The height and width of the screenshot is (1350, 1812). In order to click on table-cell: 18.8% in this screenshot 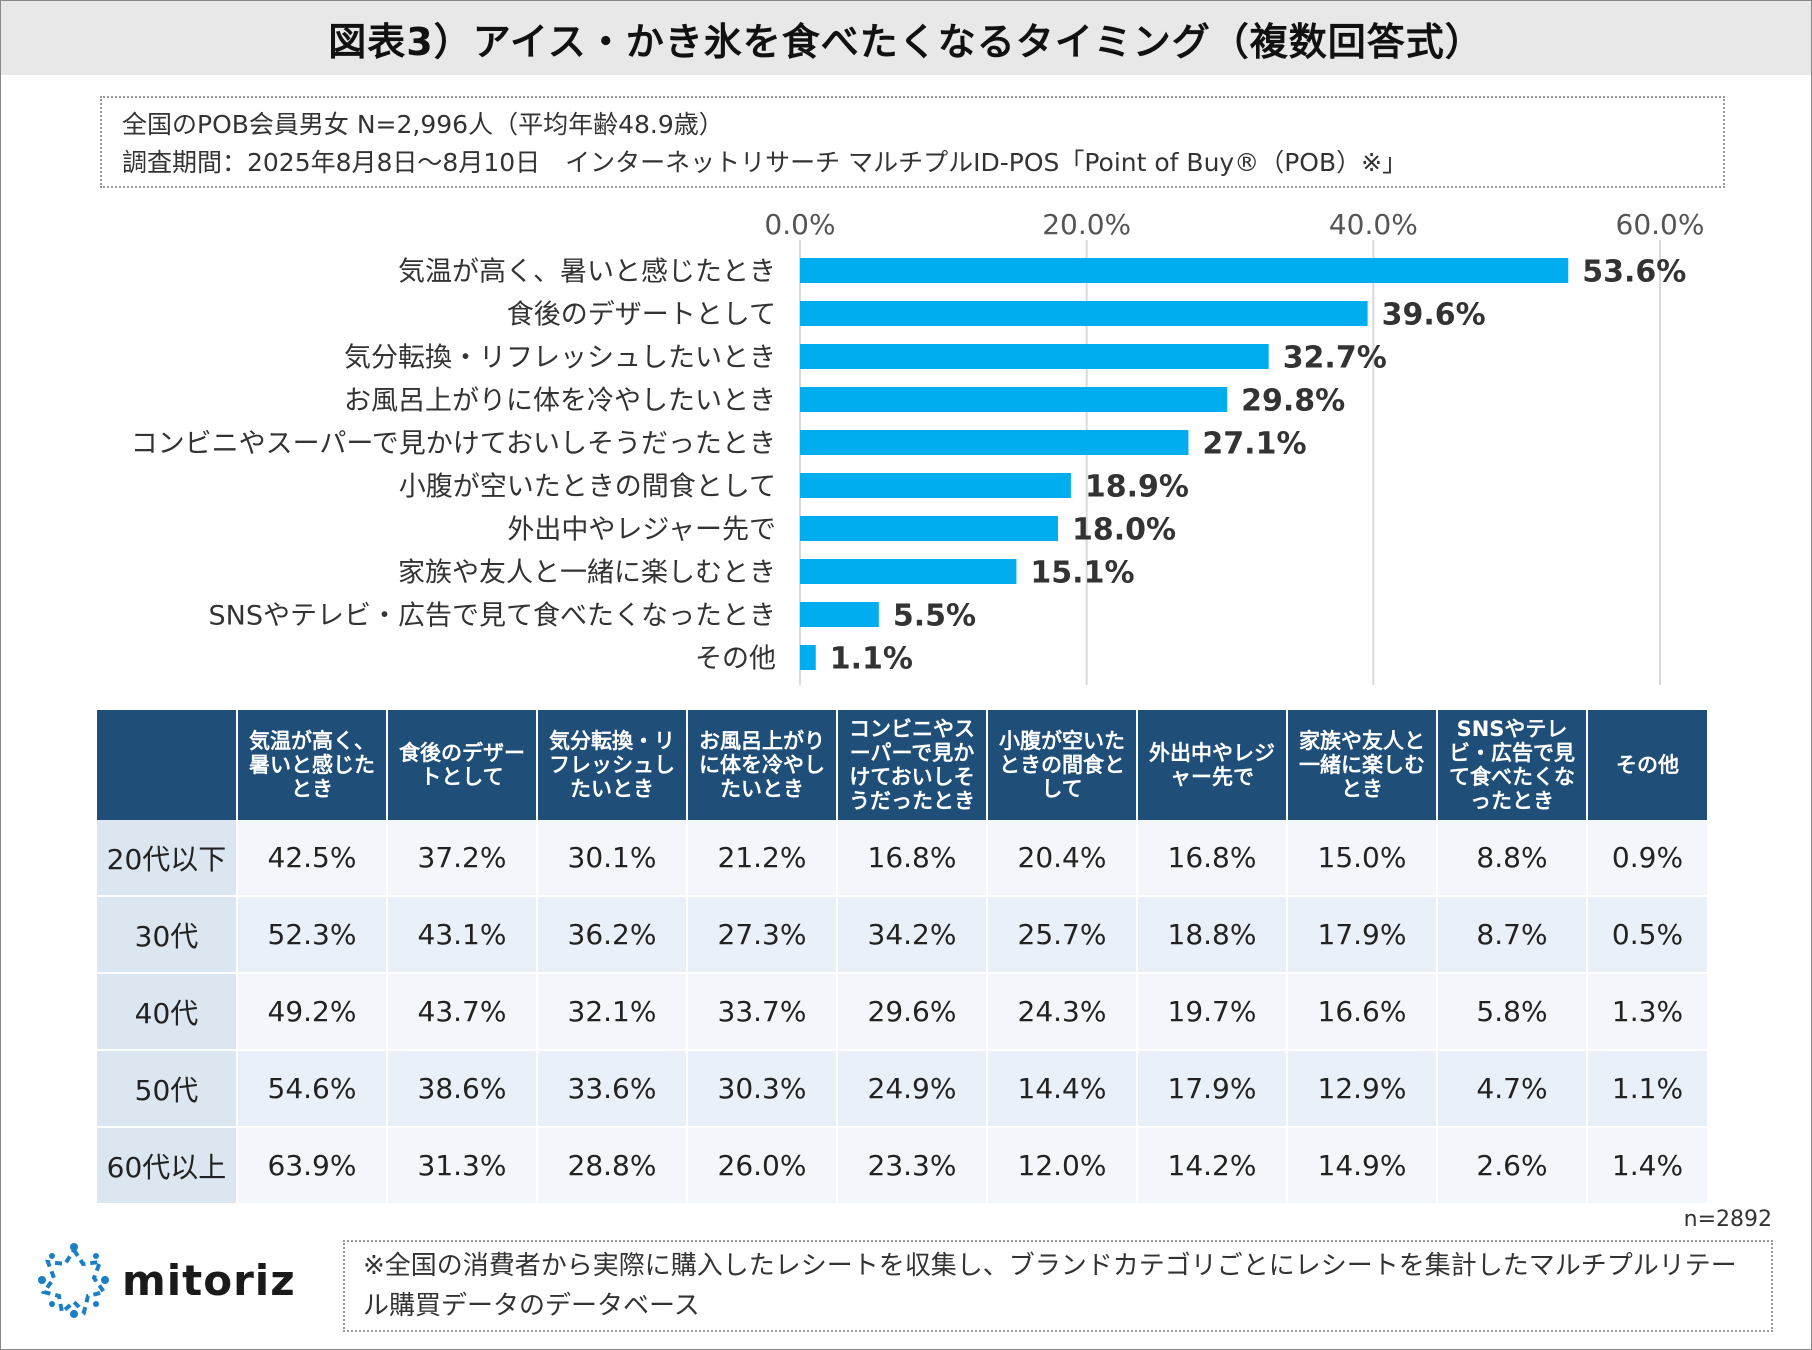, I will do `click(1212, 935)`.